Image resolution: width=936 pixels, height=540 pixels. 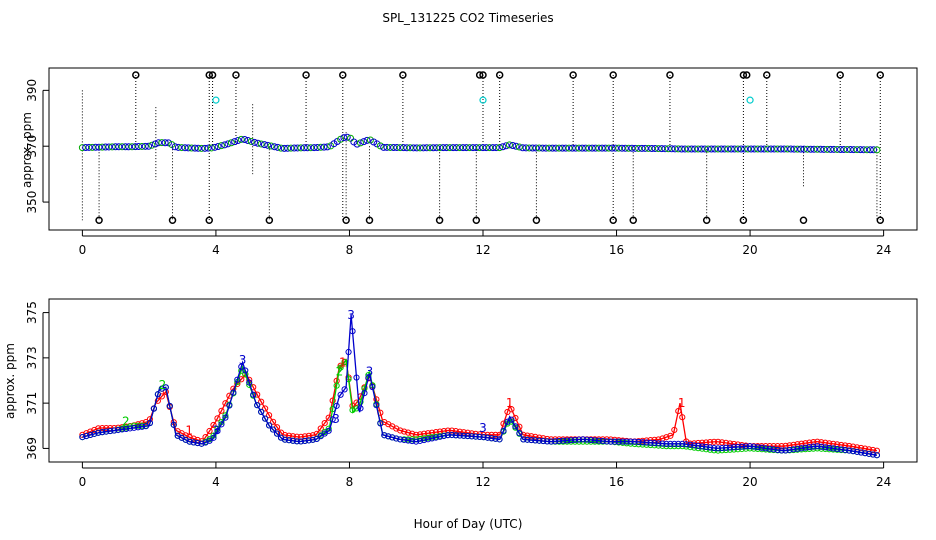 I want to click on outlier-high-point, so click(x=403, y=75).